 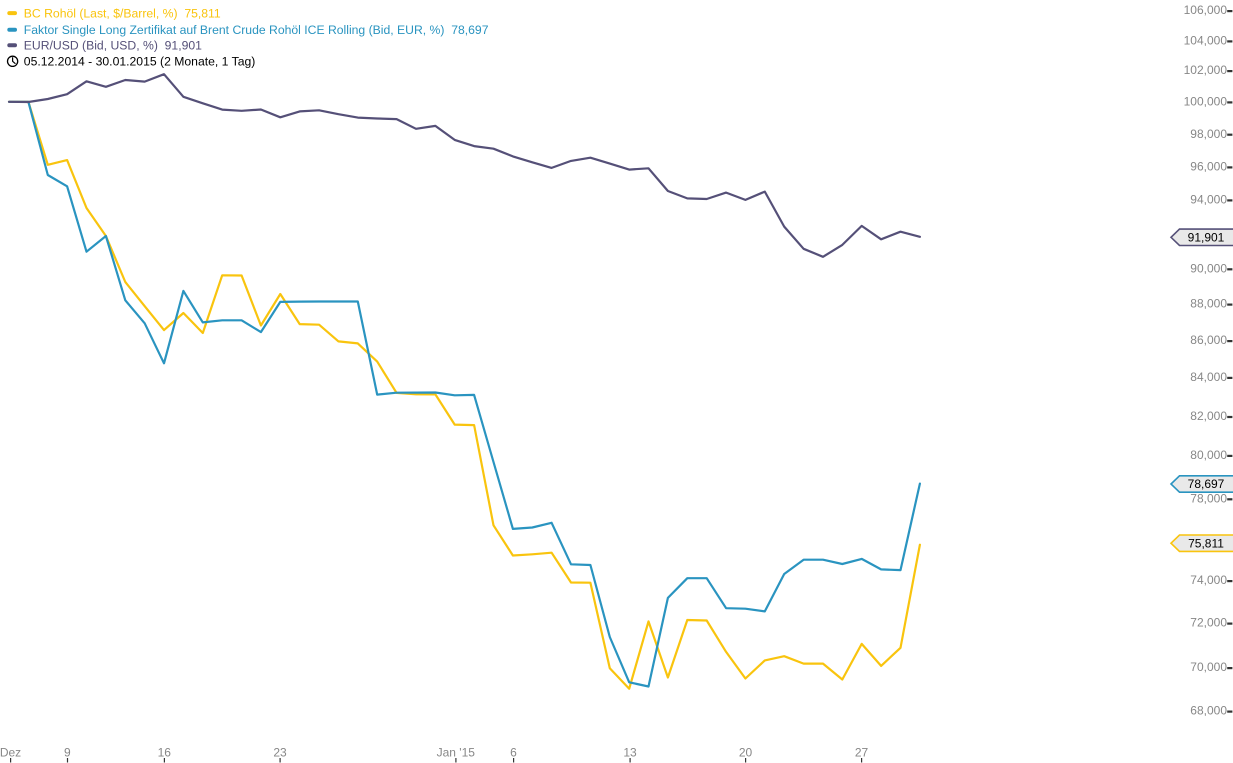 What do you see at coordinates (513, 753) in the screenshot?
I see `svg-text: 6` at bounding box center [513, 753].